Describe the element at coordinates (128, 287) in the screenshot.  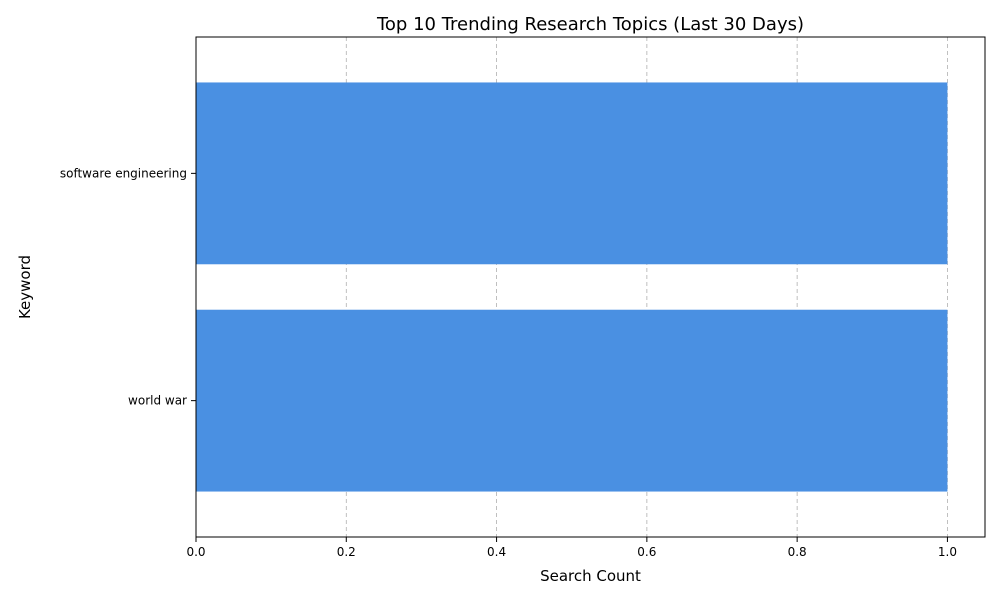
I see `y-axis: software engineering world war` at that location.